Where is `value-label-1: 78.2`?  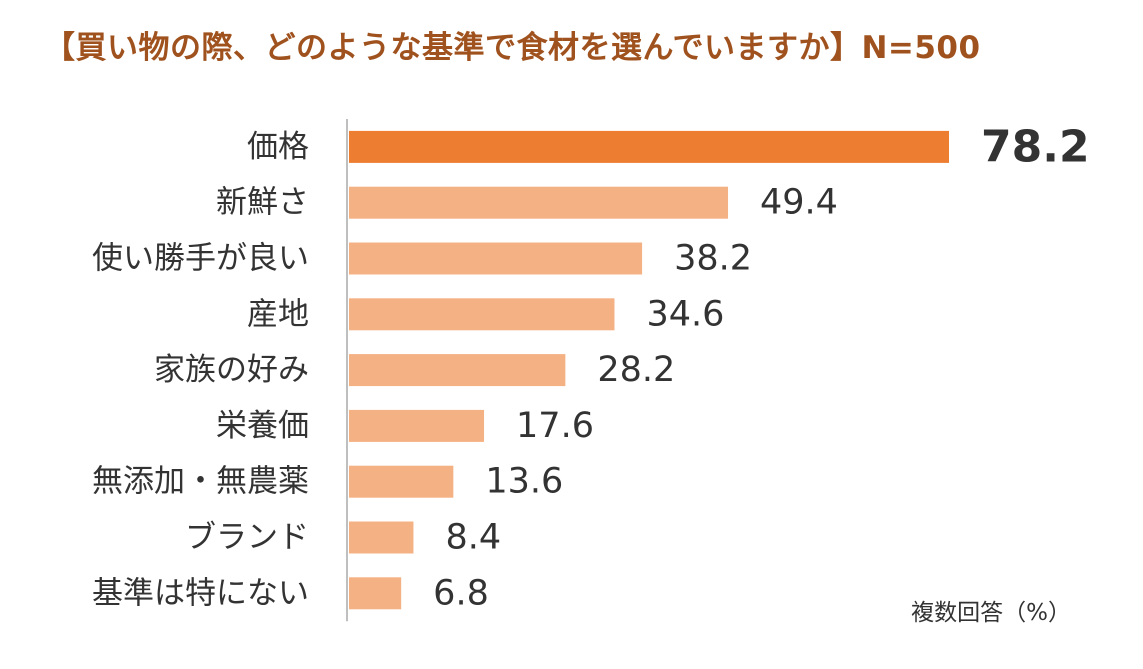
value-label-1: 78.2 is located at coordinates (1035, 146).